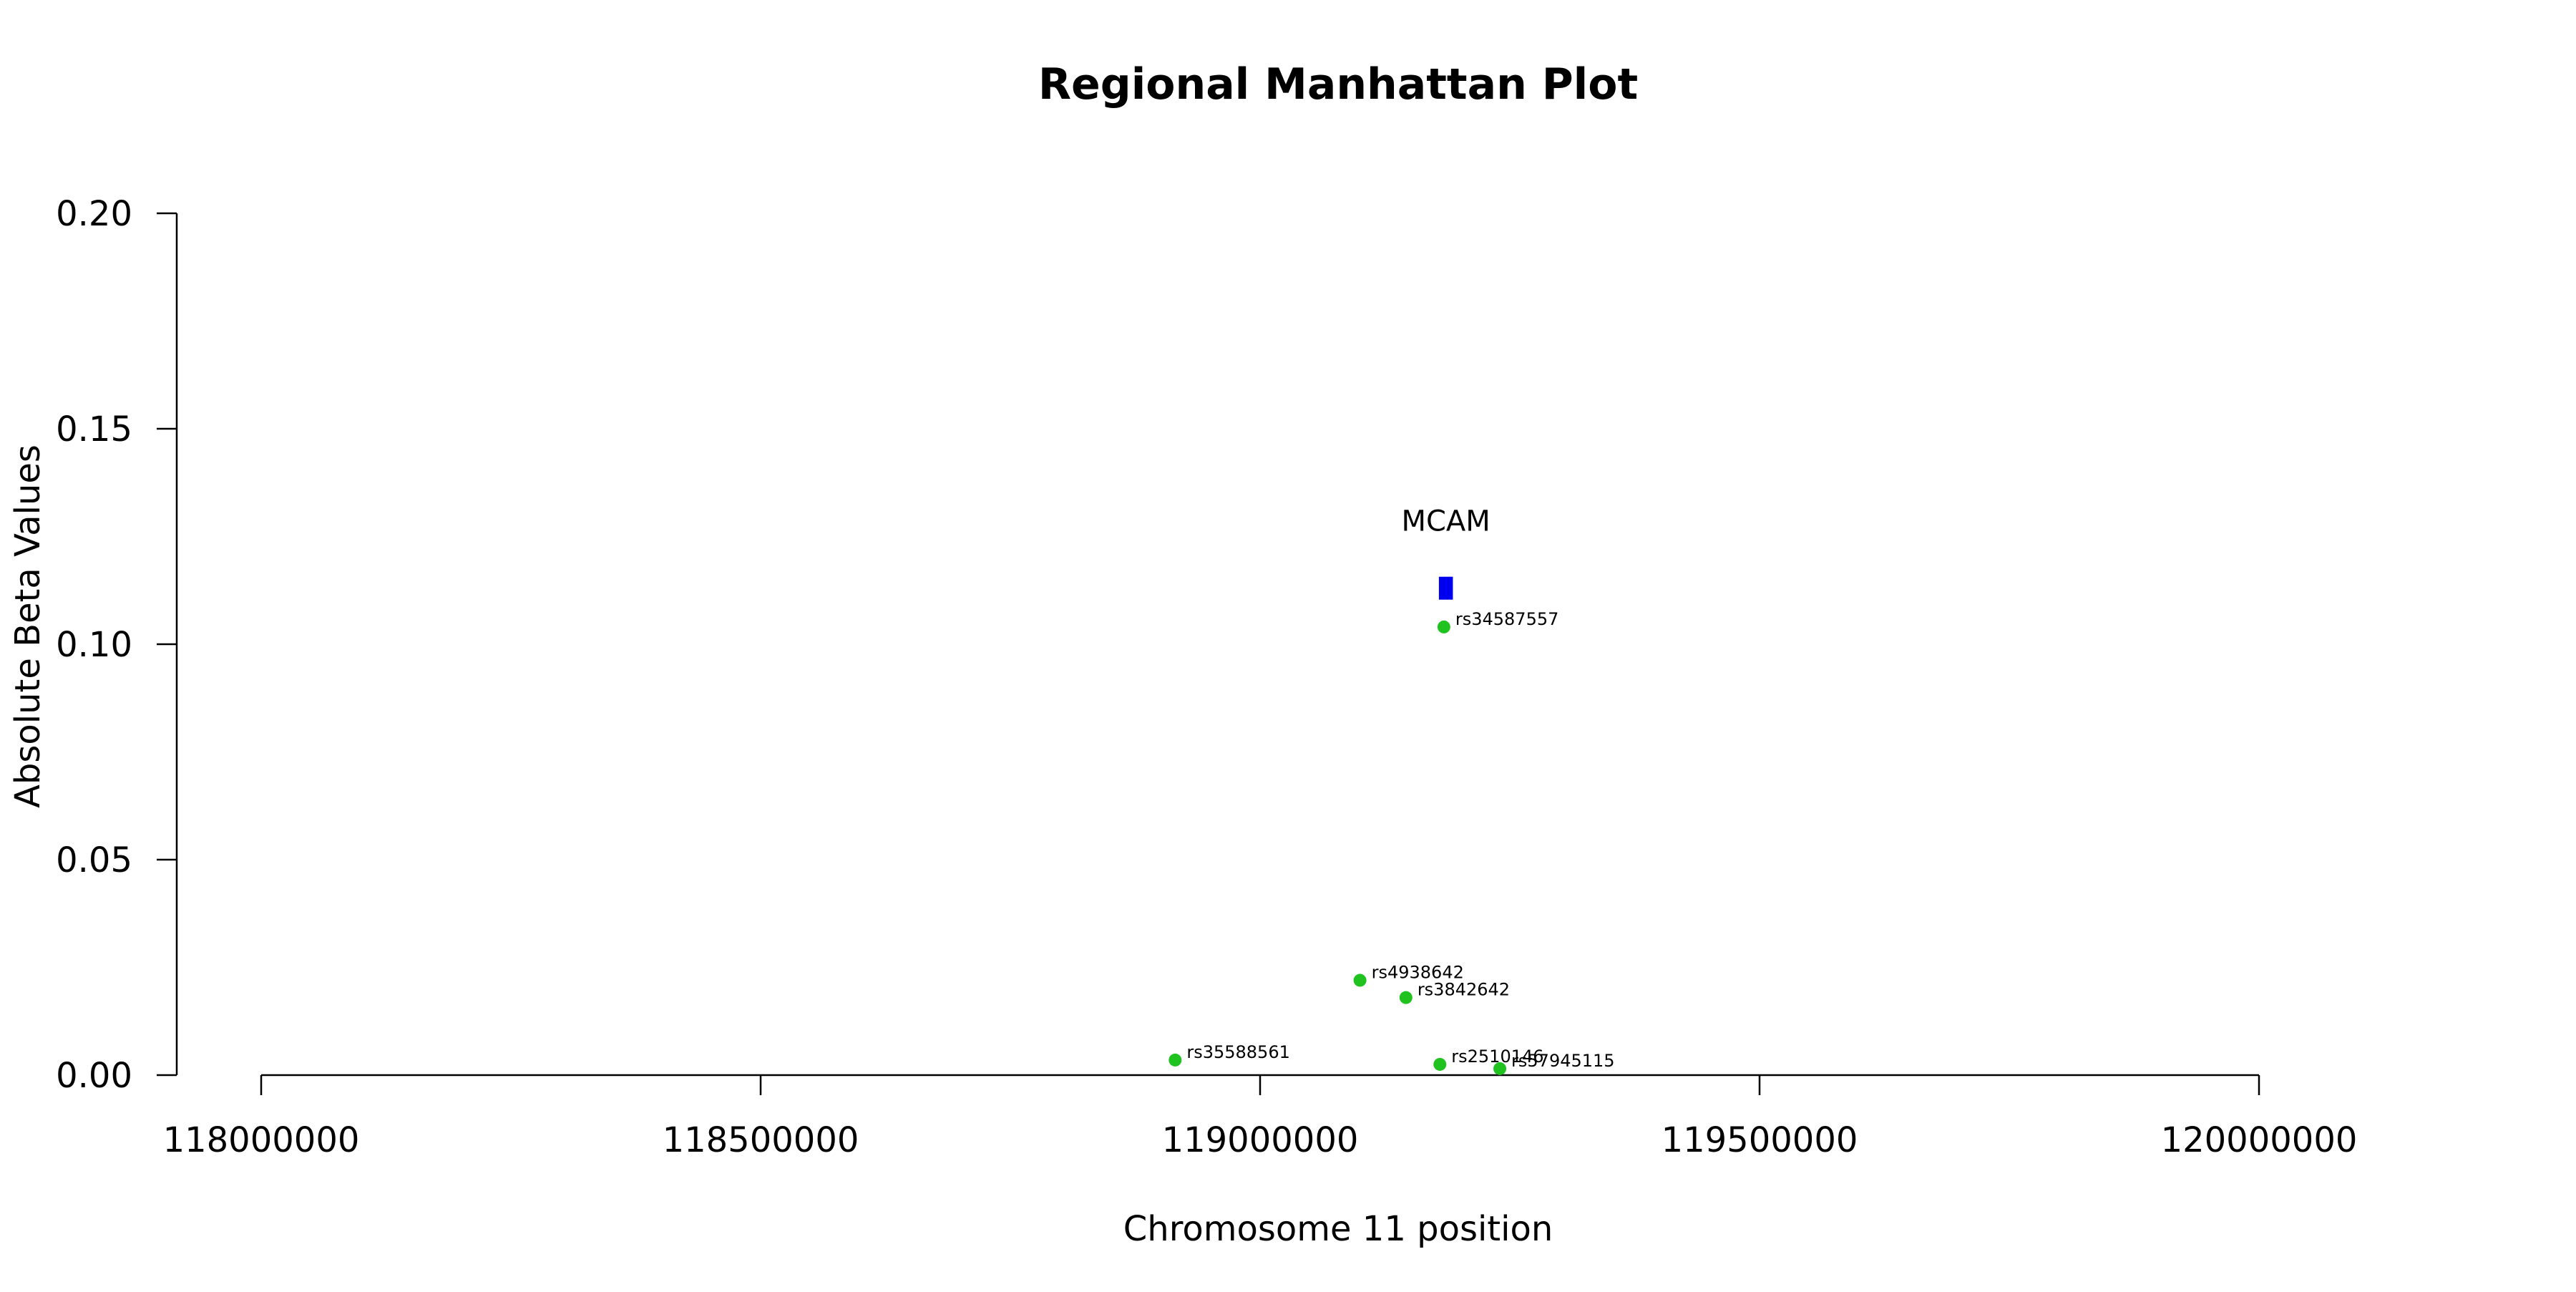 This screenshot has height=1292, width=2576. What do you see at coordinates (1563, 1061) in the screenshot?
I see `snp-label: rs57945115` at bounding box center [1563, 1061].